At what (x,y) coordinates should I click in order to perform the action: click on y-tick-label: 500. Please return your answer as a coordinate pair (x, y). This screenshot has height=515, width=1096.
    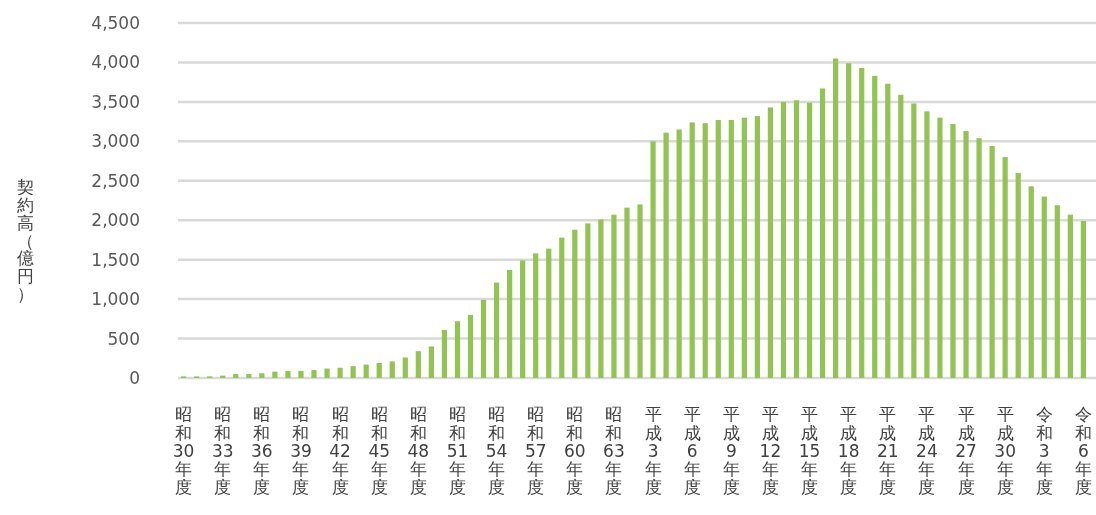
    Looking at the image, I should click on (123, 338).